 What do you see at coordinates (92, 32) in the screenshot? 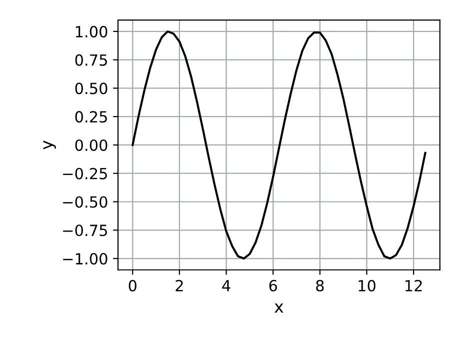
I see `y-tick-label: 1.00` at bounding box center [92, 32].